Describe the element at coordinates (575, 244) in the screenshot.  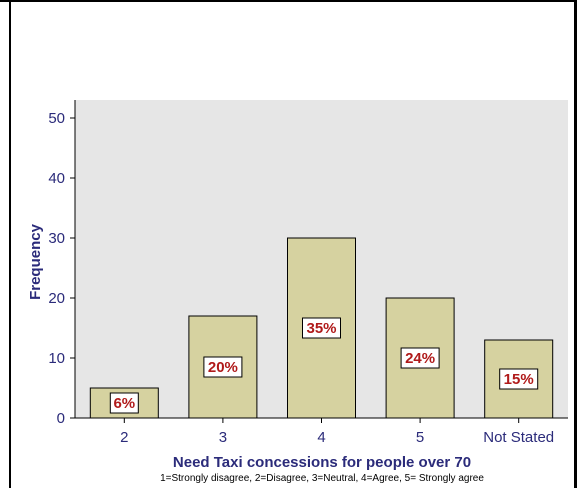
I see `frame-border-right` at that location.